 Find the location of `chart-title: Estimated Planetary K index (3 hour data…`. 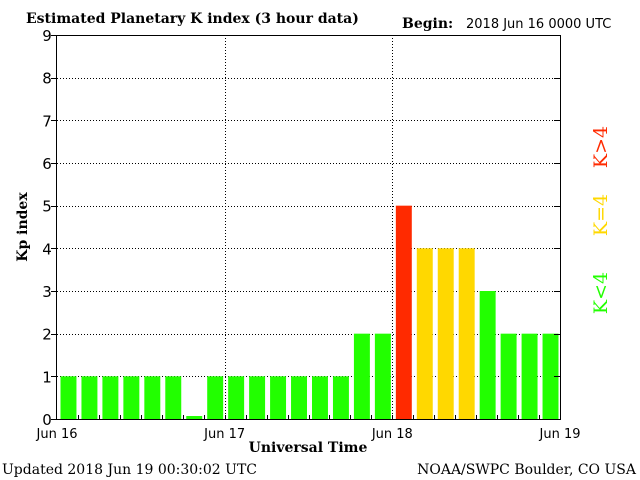

chart-title: Estimated Planetary K index (3 hour data… is located at coordinates (192, 19).